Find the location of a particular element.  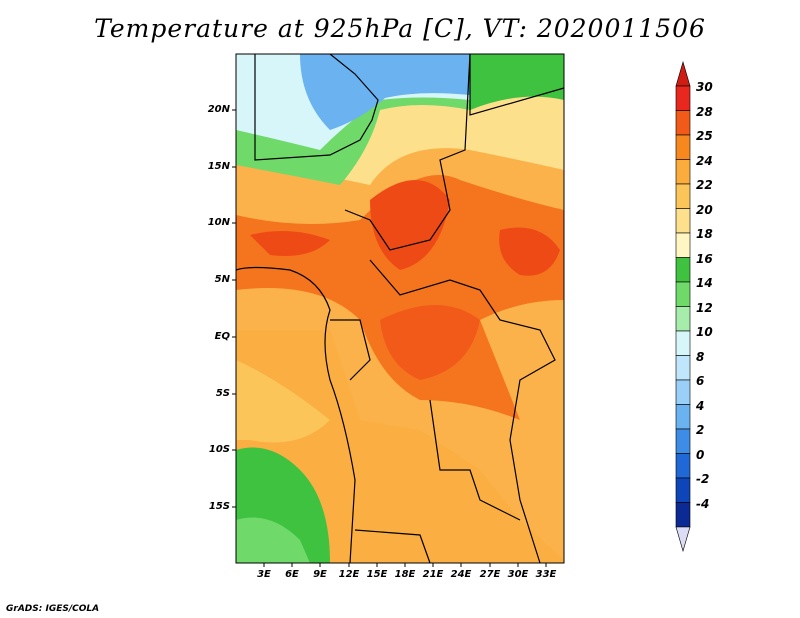

colorbar-label: 28 is located at coordinates (704, 111).